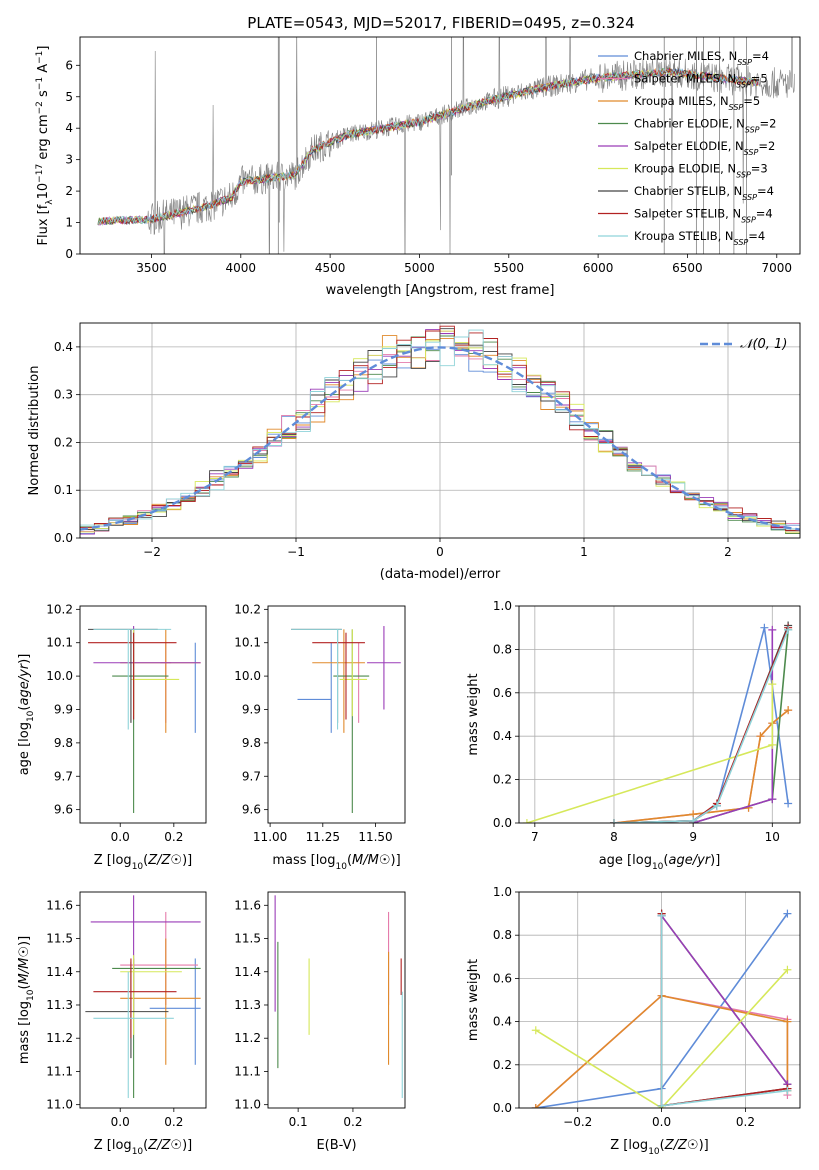  I want to click on x-tick-label: 10, so click(772, 837).